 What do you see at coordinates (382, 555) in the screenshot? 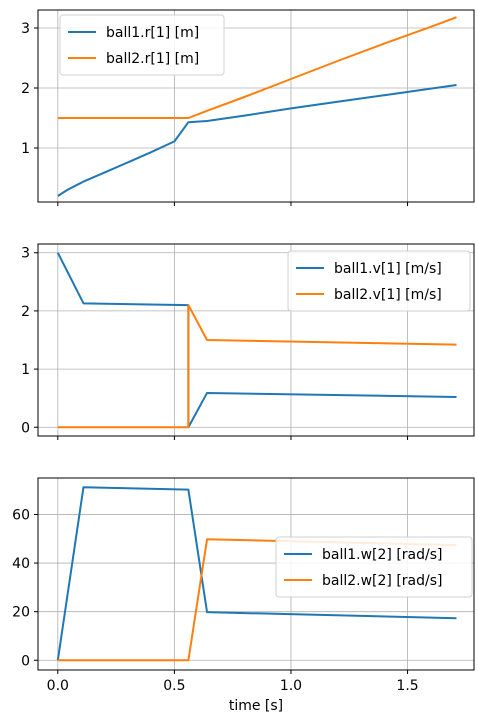
I see `legend-label: ball1.w[2] [rad/s]` at bounding box center [382, 555].